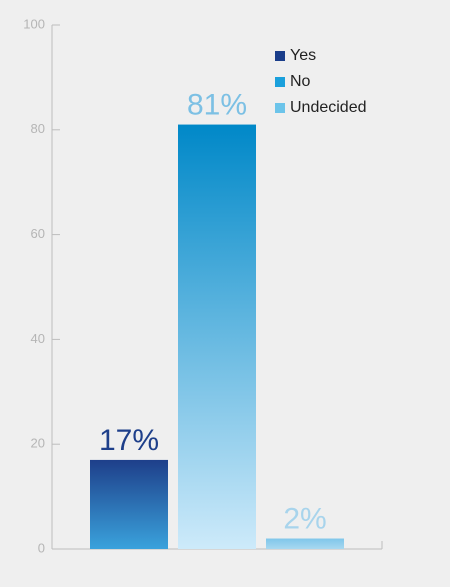  What do you see at coordinates (38, 338) in the screenshot?
I see `y-tick-label: 40` at bounding box center [38, 338].